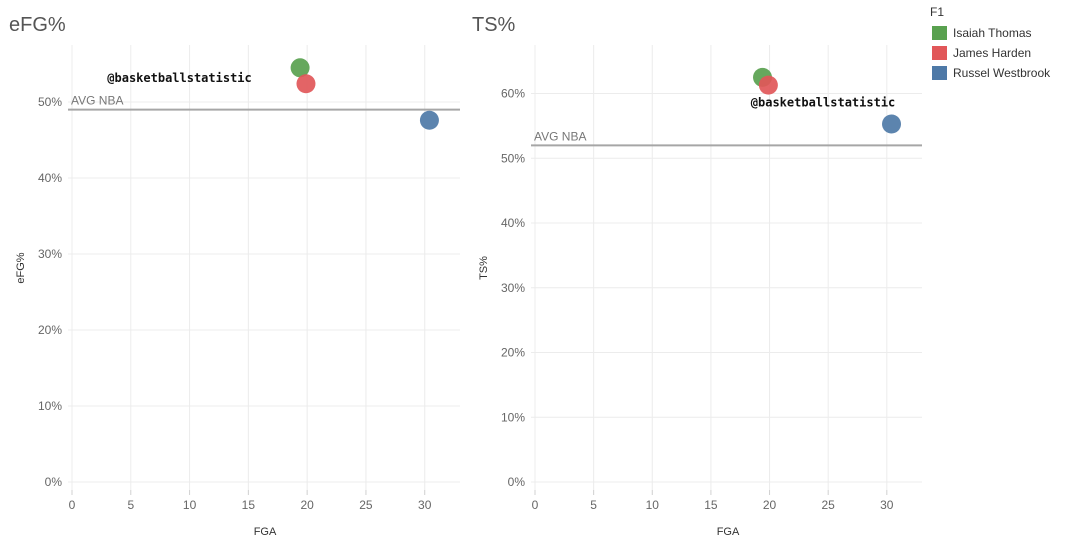 The height and width of the screenshot is (551, 1065). What do you see at coordinates (50, 330) in the screenshot?
I see `efg-y-tick-label: 20%` at bounding box center [50, 330].